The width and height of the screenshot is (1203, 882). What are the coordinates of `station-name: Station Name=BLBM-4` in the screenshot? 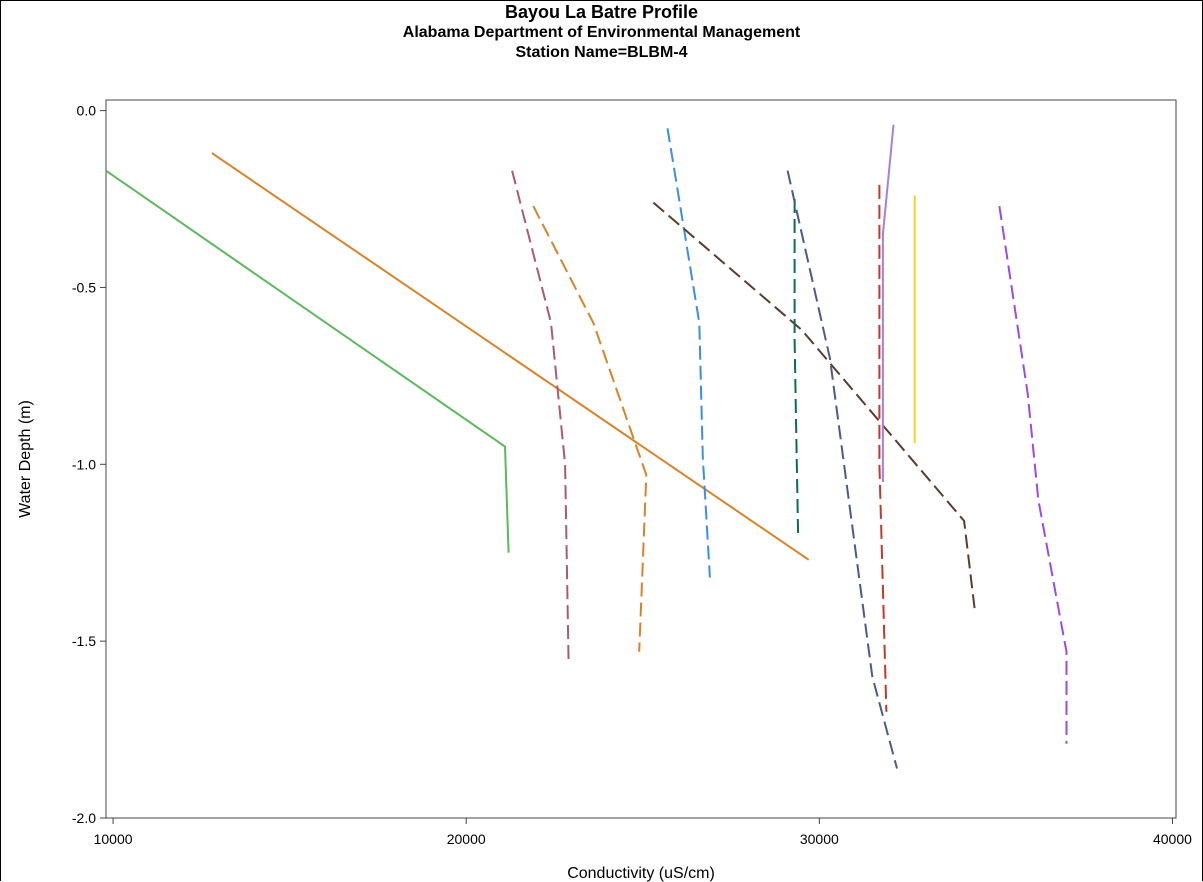 It's located at (601, 52).